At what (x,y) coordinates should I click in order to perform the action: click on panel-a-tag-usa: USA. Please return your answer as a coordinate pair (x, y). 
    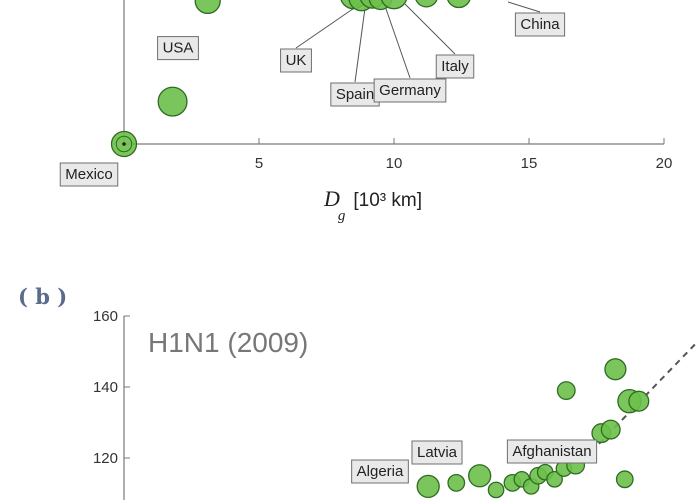
    Looking at the image, I should click on (178, 48).